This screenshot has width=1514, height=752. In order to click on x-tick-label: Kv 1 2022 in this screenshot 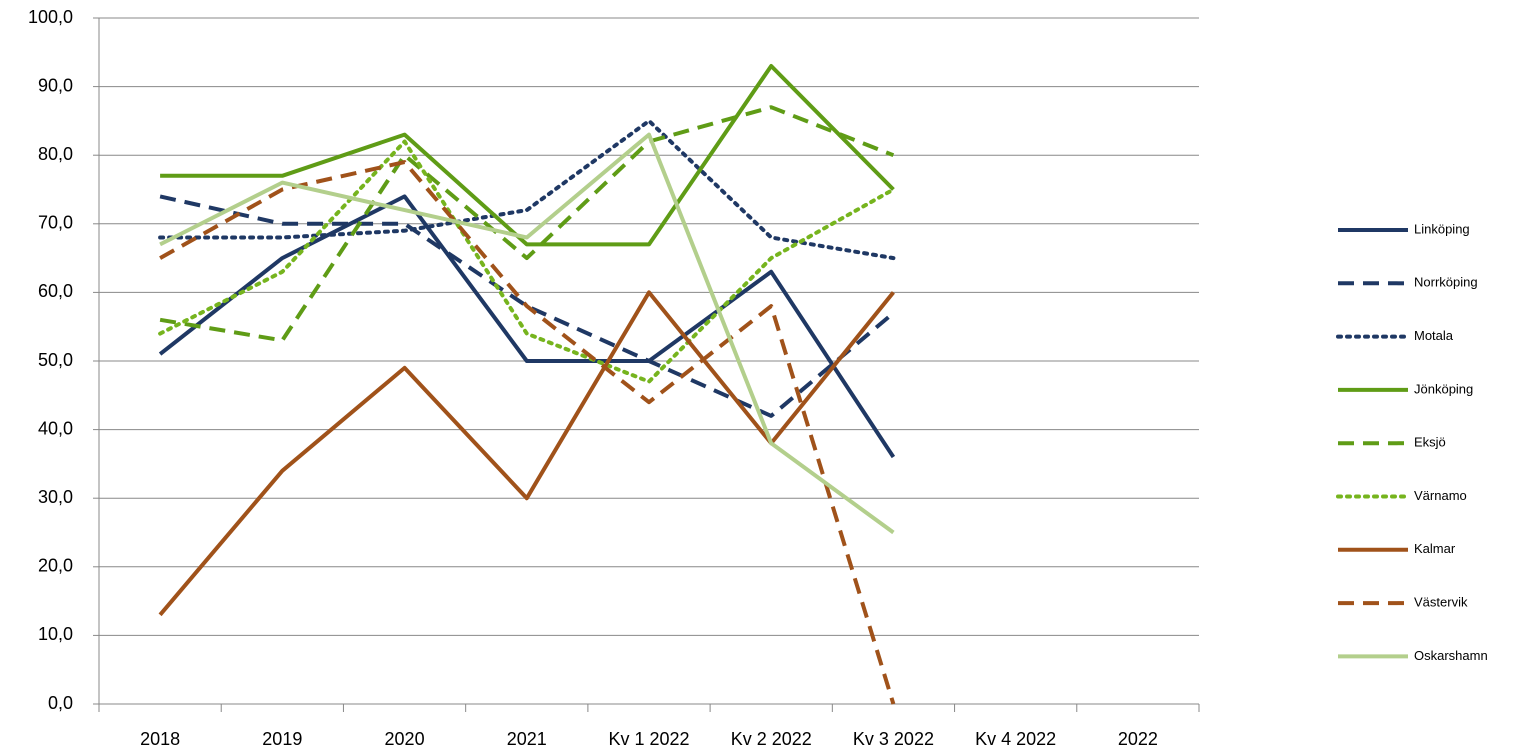, I will do `click(648, 739)`.